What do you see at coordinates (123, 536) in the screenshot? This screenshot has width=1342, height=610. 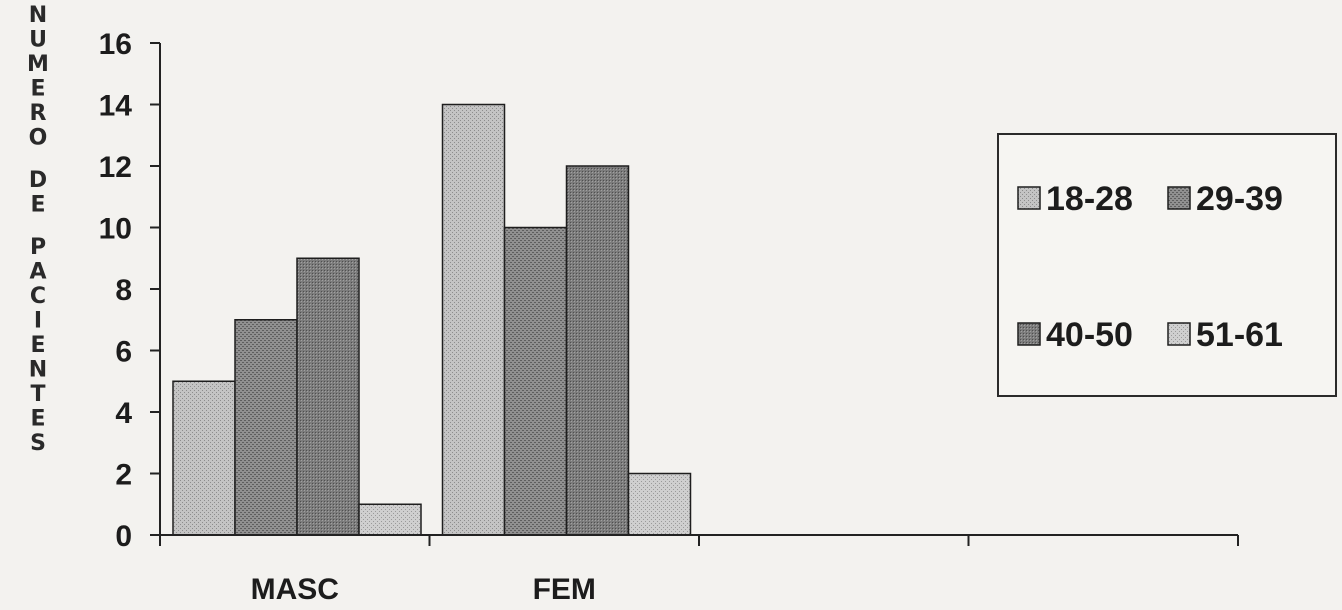 I see `y-tick-label: 0` at bounding box center [123, 536].